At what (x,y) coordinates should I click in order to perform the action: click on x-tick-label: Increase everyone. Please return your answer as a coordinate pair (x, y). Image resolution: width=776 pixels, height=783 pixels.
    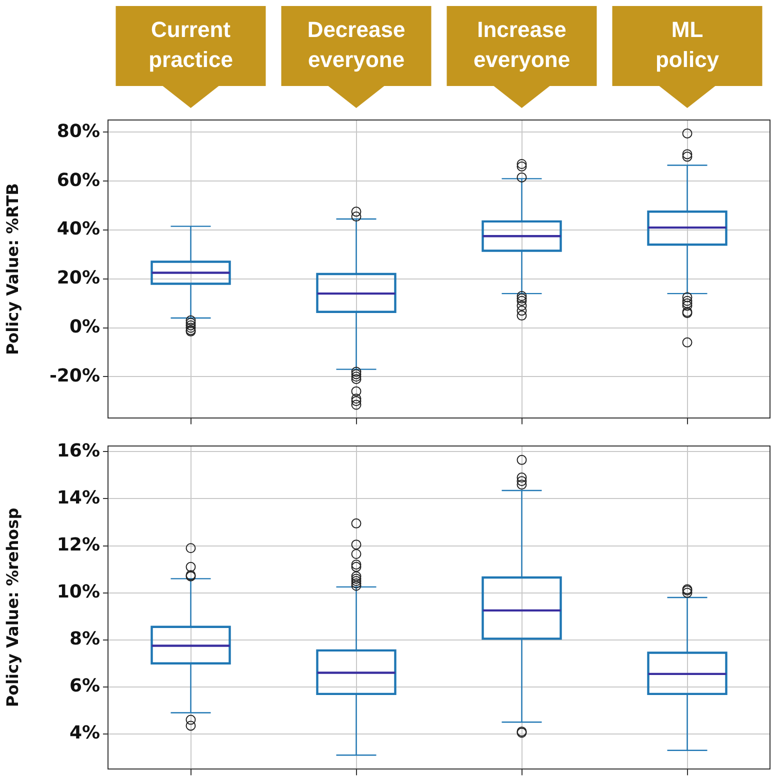
    Looking at the image, I should click on (521, 44).